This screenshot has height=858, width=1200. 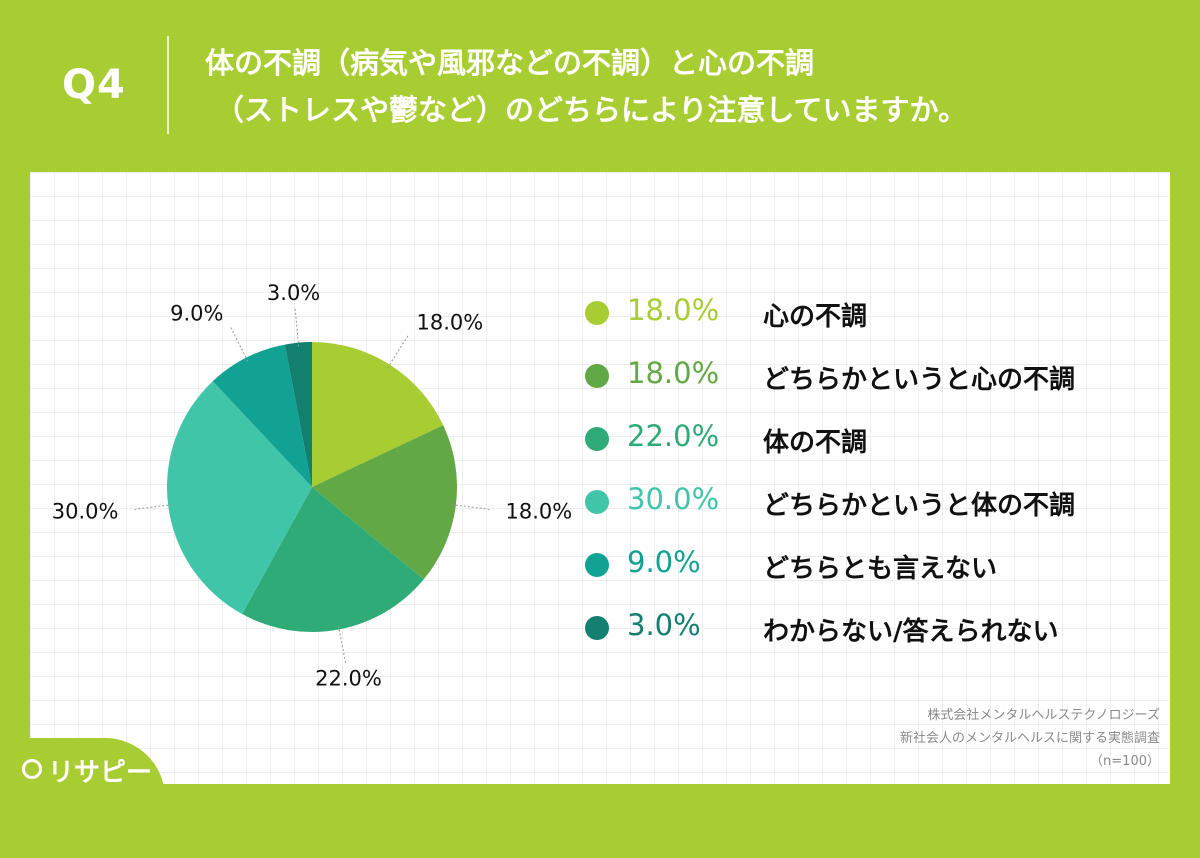 What do you see at coordinates (85, 511) in the screenshot?
I see `slice-label-4: 30.0%` at bounding box center [85, 511].